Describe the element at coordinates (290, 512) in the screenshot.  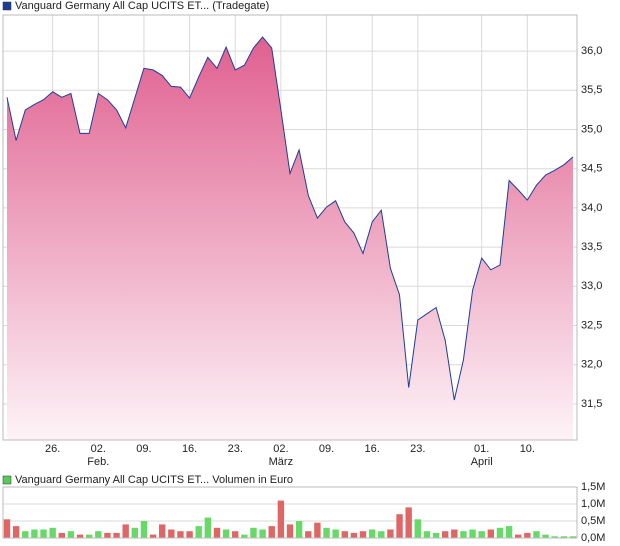
I see `plot-border` at that location.